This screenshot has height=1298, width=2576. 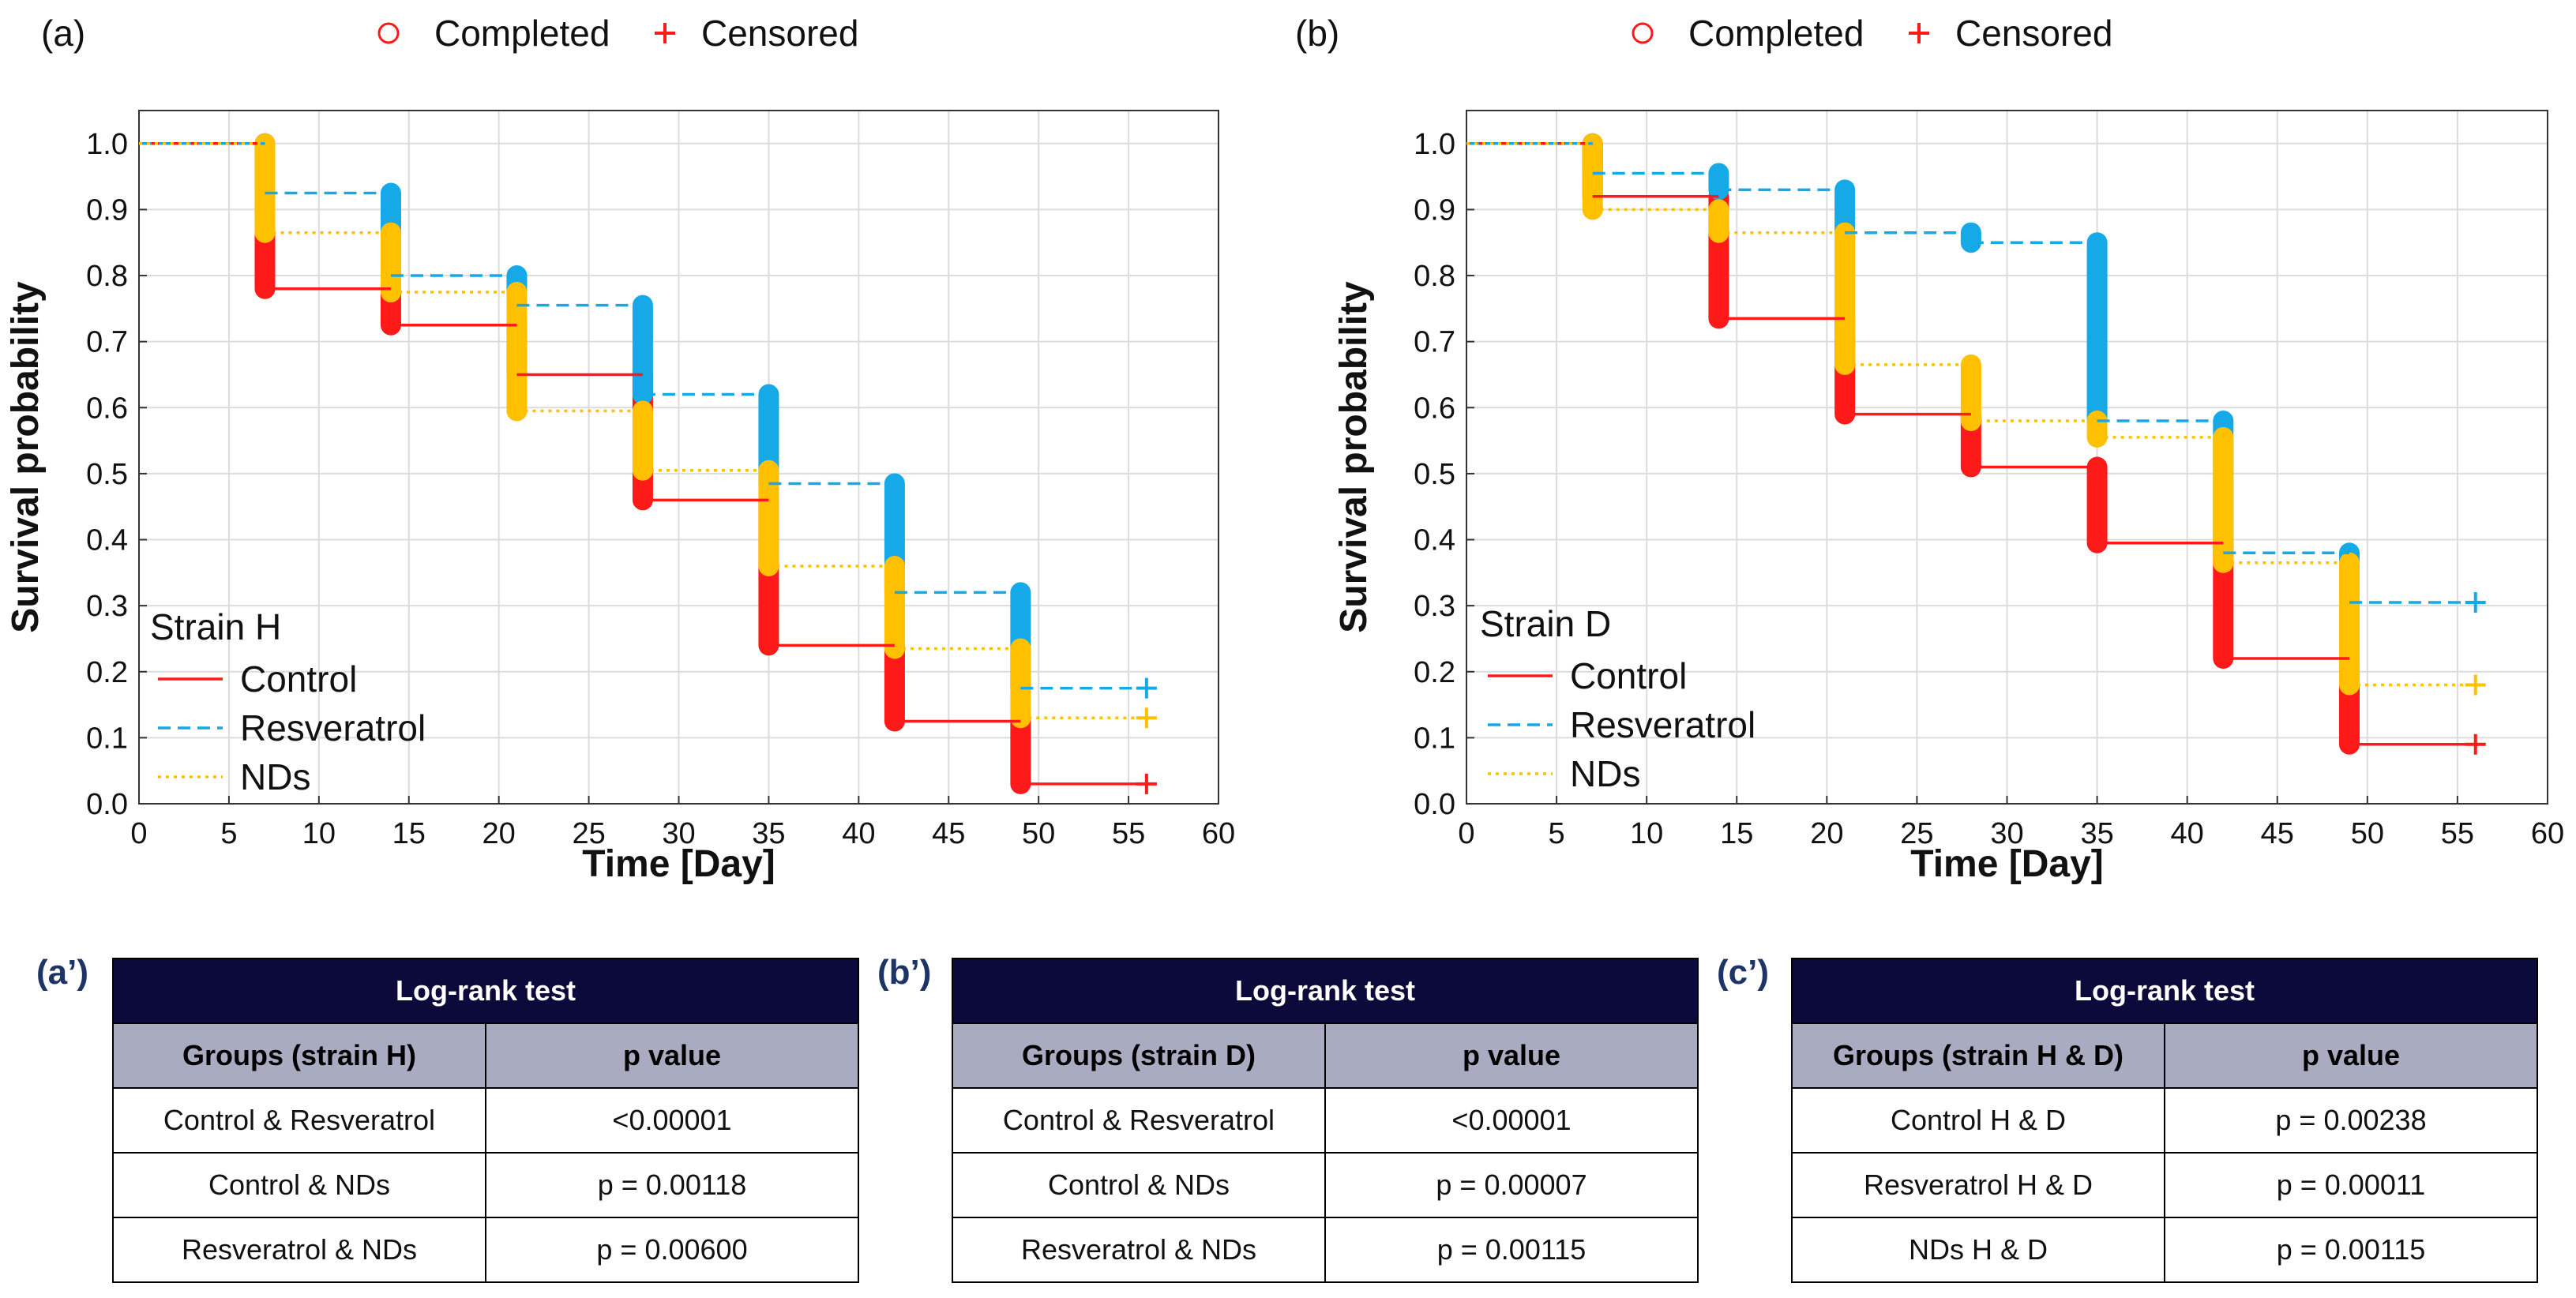 What do you see at coordinates (1434, 409) in the screenshot?
I see `y-tick-label: 0.6` at bounding box center [1434, 409].